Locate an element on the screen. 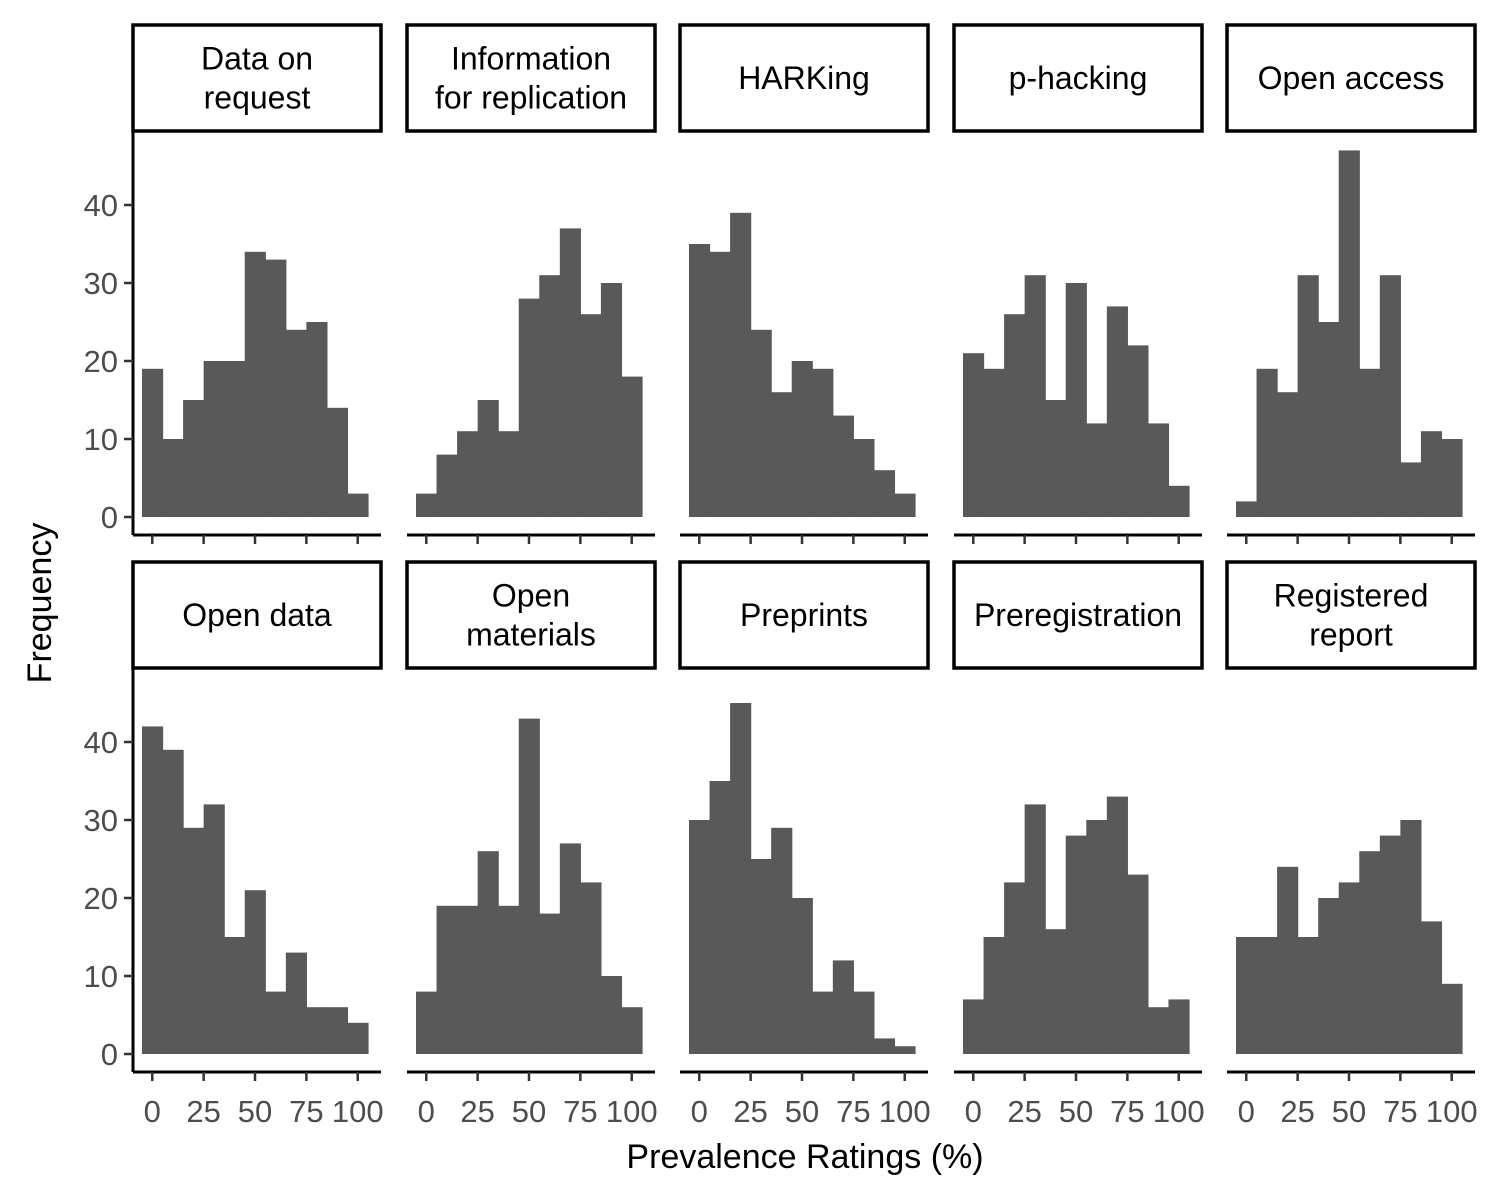 The image size is (1500, 1200). panel: p-hacking is located at coordinates (1078, 270).